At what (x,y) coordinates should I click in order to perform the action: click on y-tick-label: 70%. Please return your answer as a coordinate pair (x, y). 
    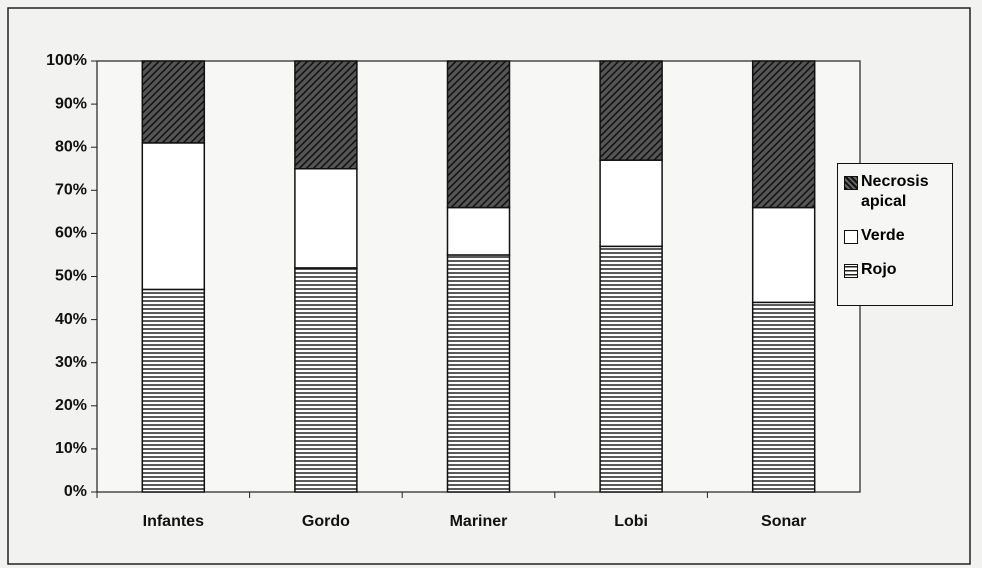
    Looking at the image, I should click on (71, 190).